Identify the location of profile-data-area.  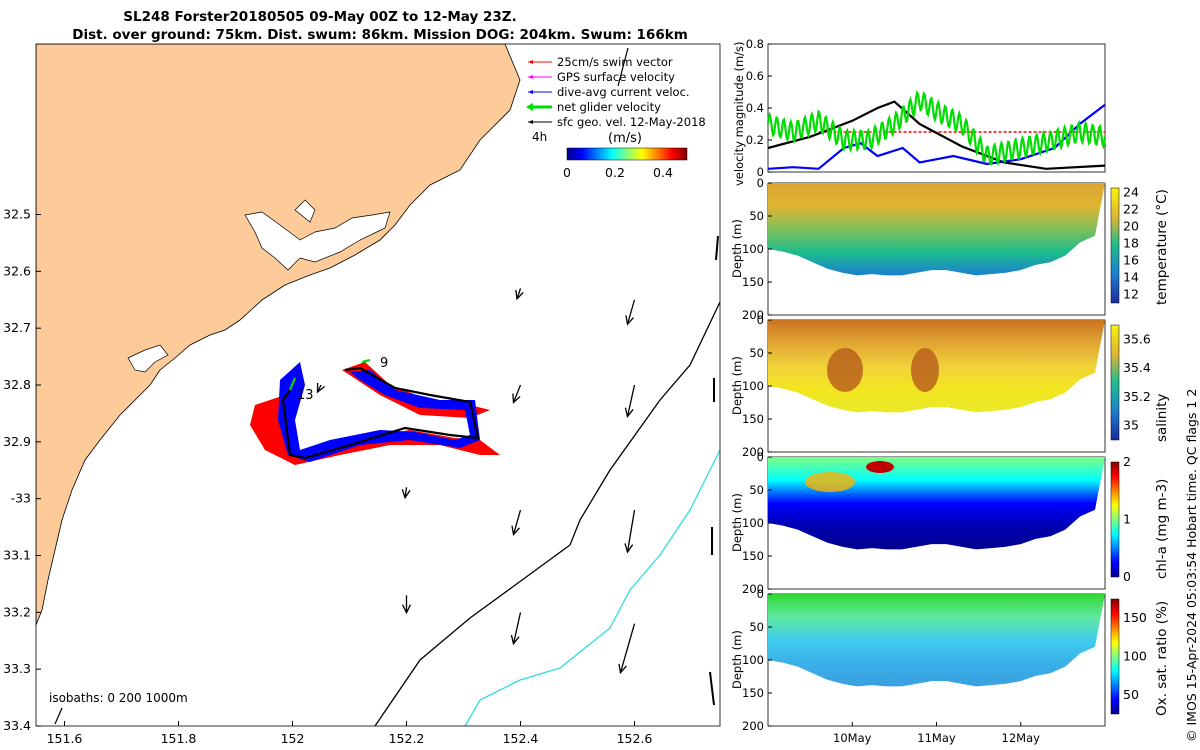
(936, 640).